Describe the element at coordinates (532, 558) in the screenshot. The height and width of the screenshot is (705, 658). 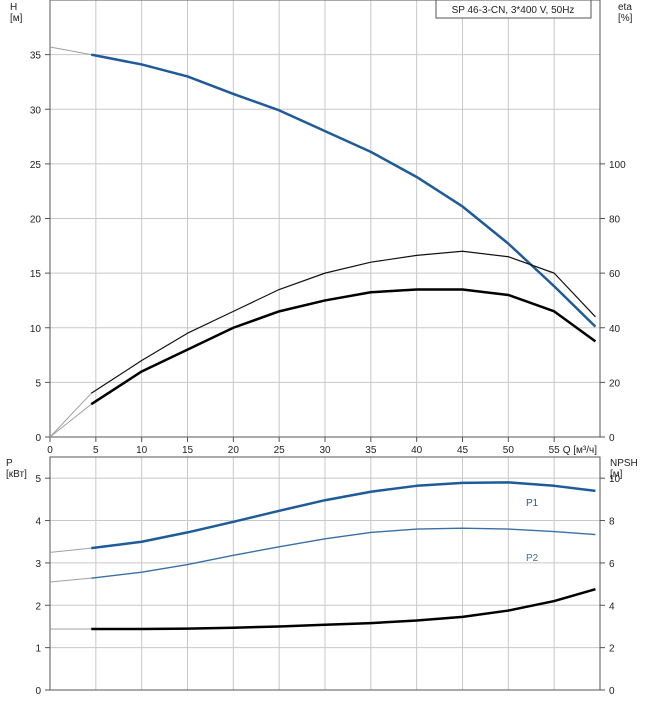
I see `series-label-p2: P2` at that location.